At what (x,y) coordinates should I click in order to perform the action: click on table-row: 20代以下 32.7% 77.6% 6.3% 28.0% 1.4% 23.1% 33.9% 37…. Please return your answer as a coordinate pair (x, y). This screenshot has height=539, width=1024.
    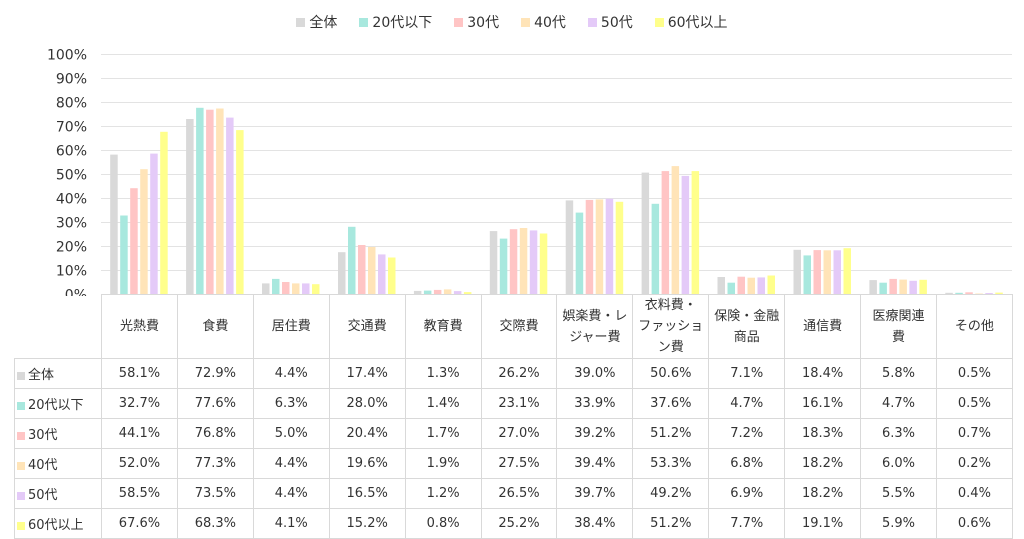
    Looking at the image, I should click on (513, 403).